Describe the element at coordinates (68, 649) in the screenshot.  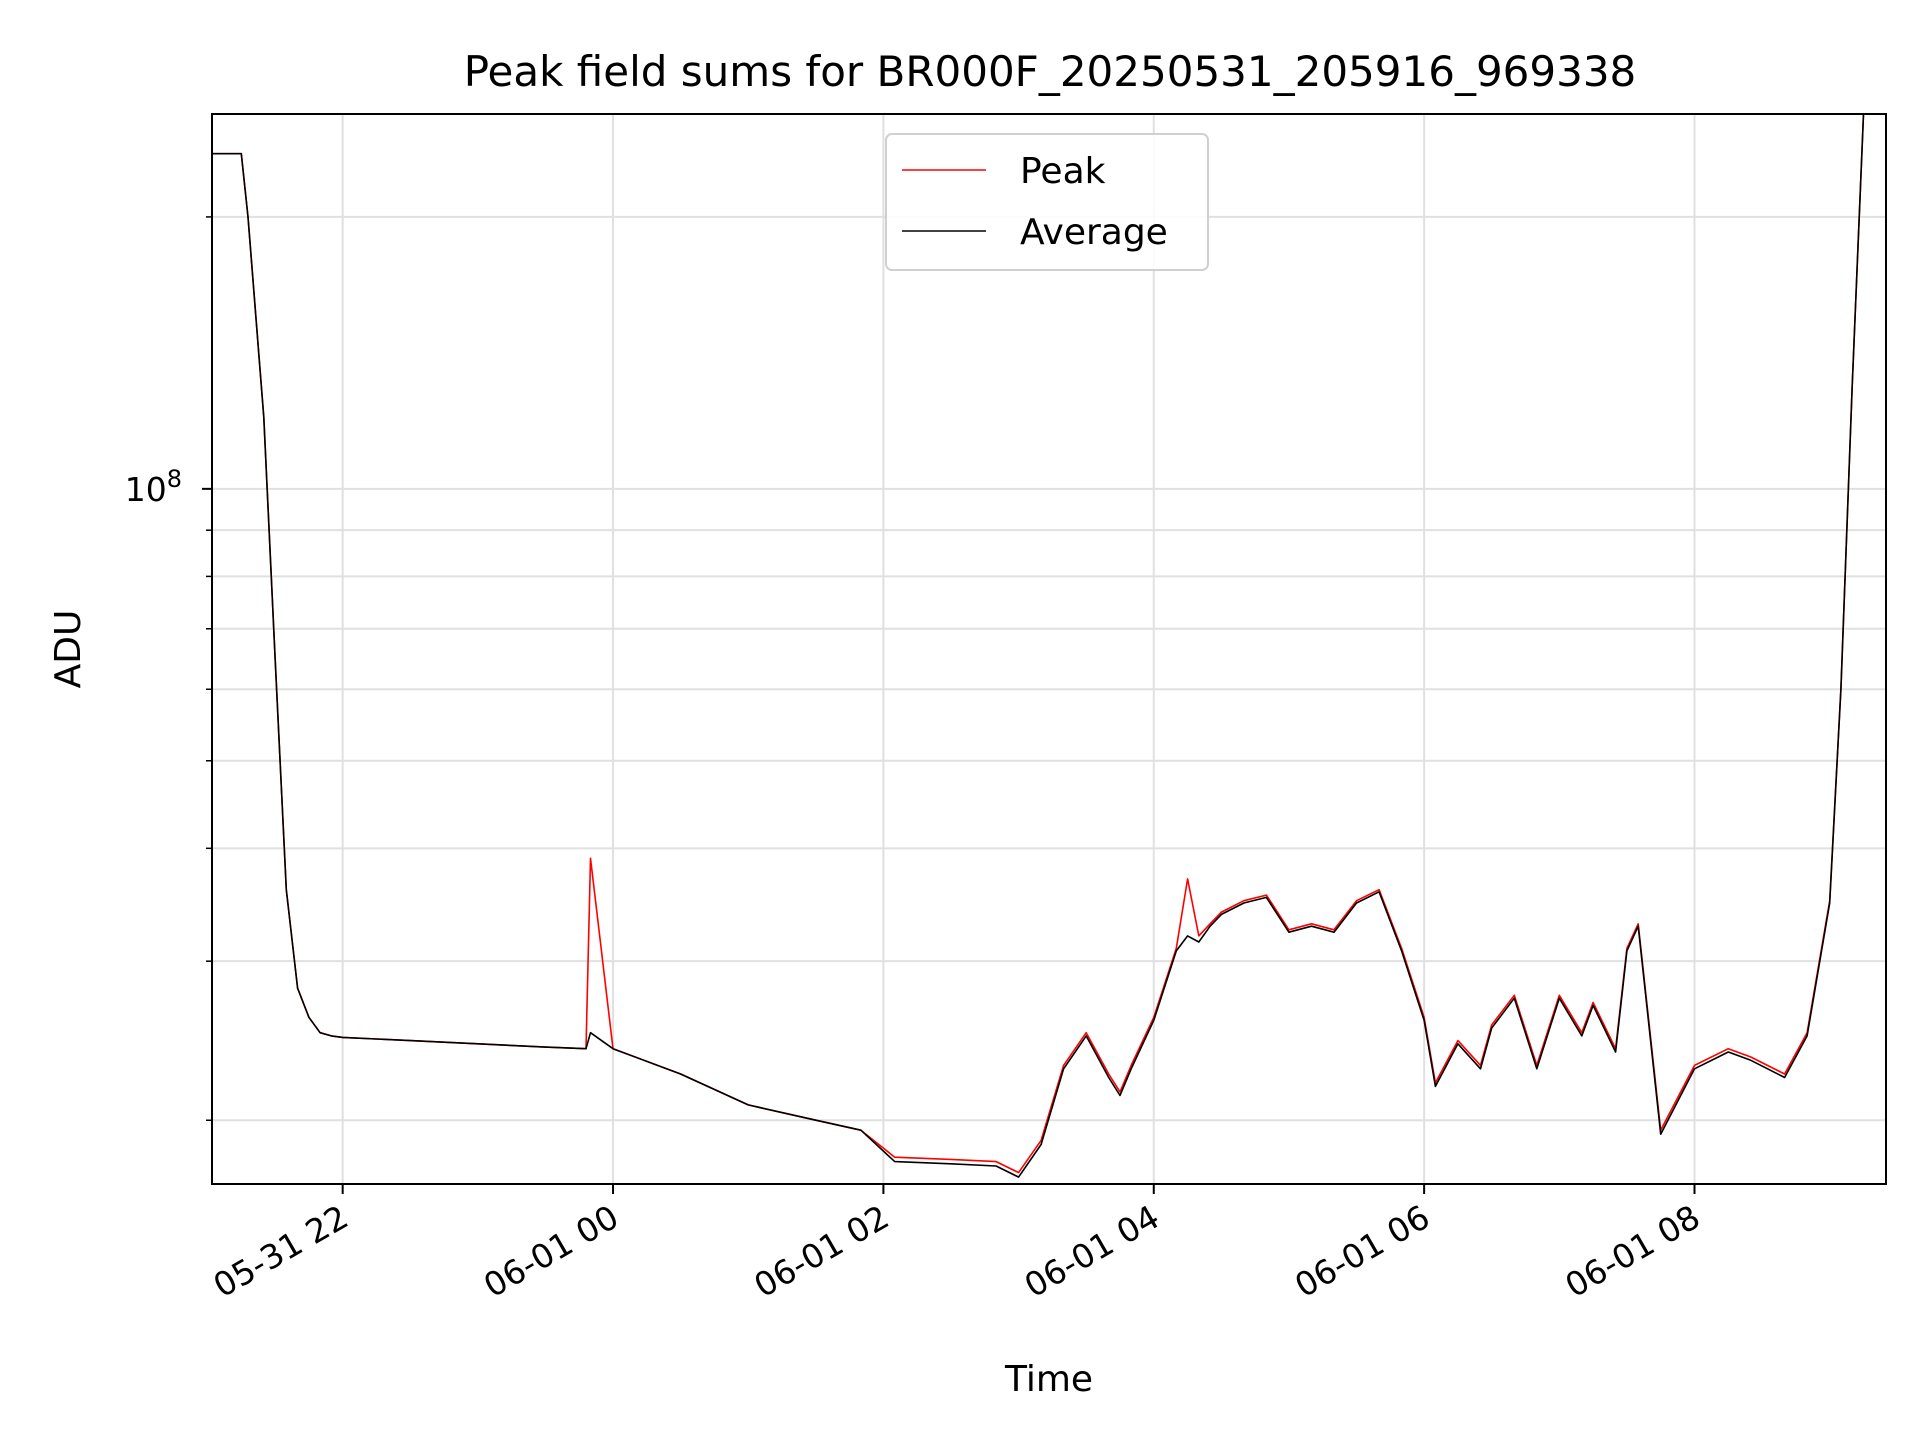
I see `y-axis-label: ADU` at that location.